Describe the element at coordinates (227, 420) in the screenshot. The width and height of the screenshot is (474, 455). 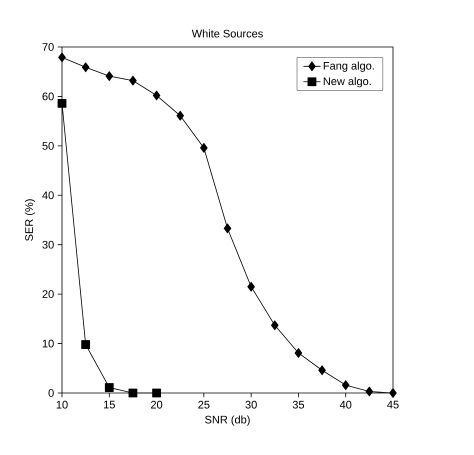
I see `x-axis-title: SNR (db)` at that location.